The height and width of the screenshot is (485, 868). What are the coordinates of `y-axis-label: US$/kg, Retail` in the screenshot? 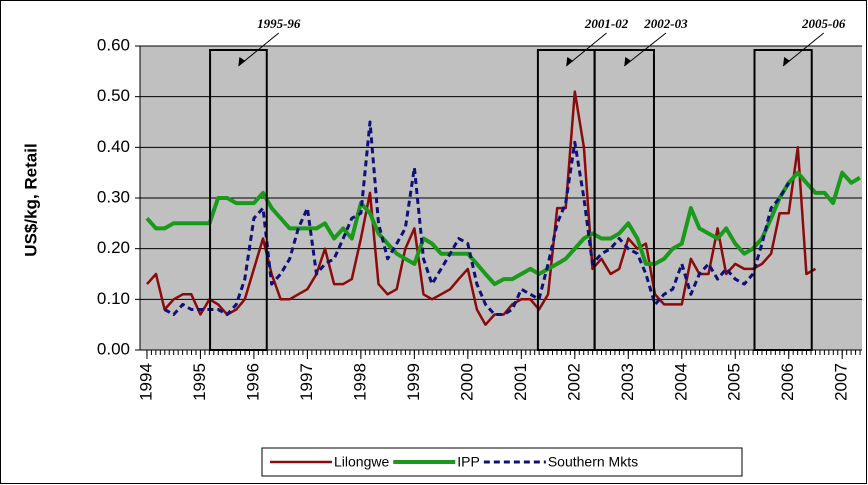 It's located at (30, 199).